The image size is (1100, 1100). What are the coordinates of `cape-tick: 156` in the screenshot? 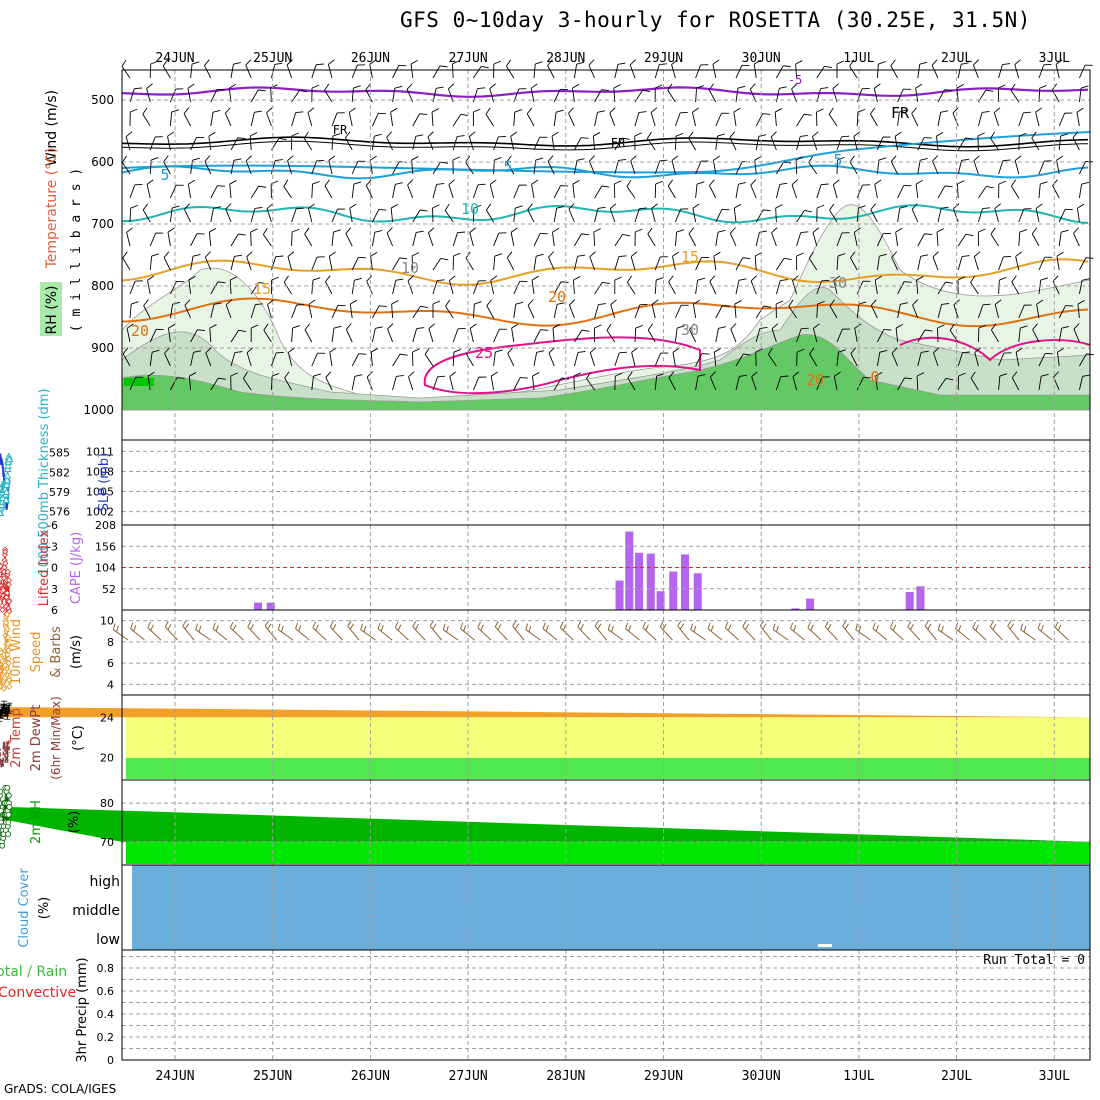 It's located at (105, 546).